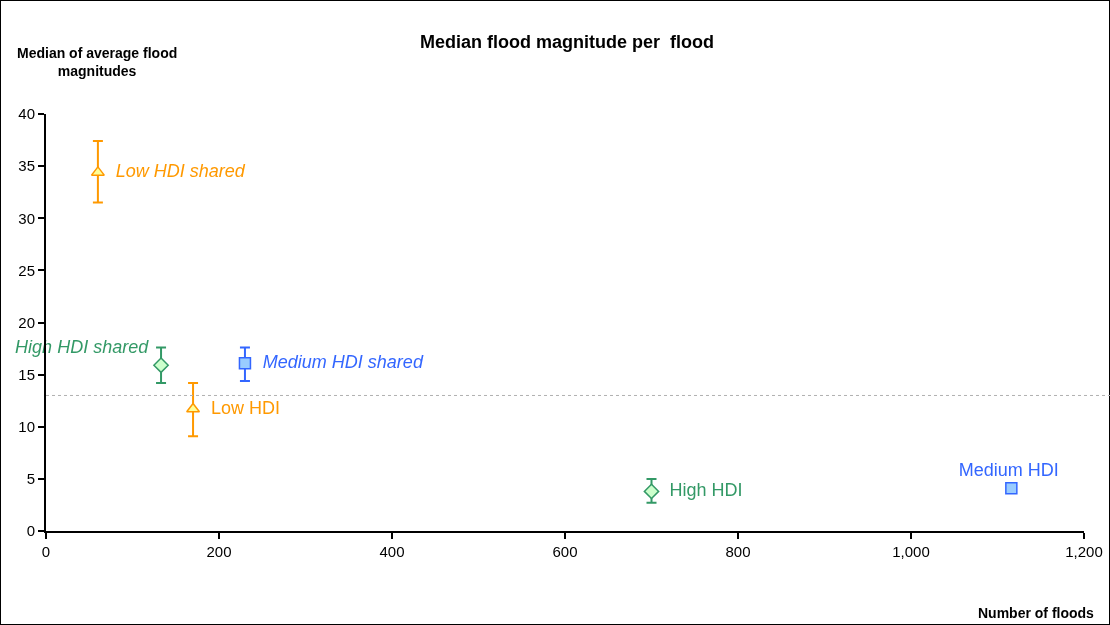  I want to click on chart-title: Median flood magnitude per flood, so click(567, 41).